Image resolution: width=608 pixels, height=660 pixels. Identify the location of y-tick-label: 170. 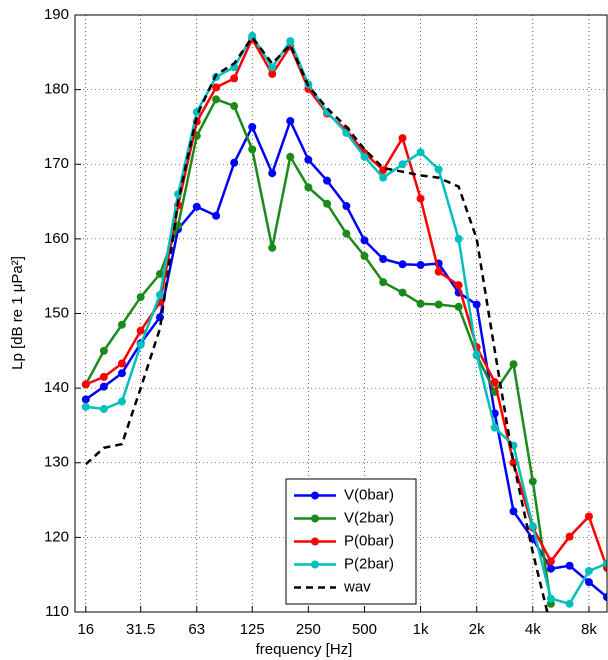
(56, 163).